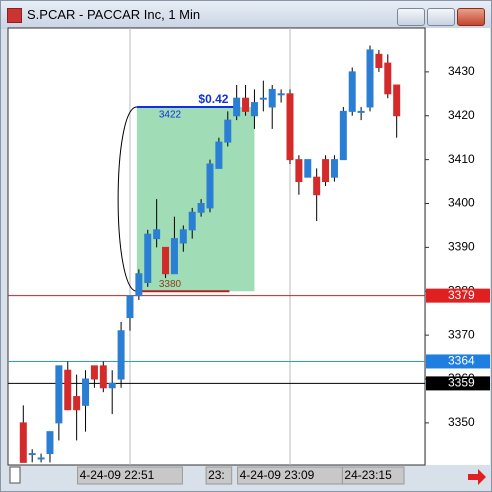 The image size is (492, 492). Describe the element at coordinates (170, 284) in the screenshot. I see `measure-start-label: 3380` at that location.